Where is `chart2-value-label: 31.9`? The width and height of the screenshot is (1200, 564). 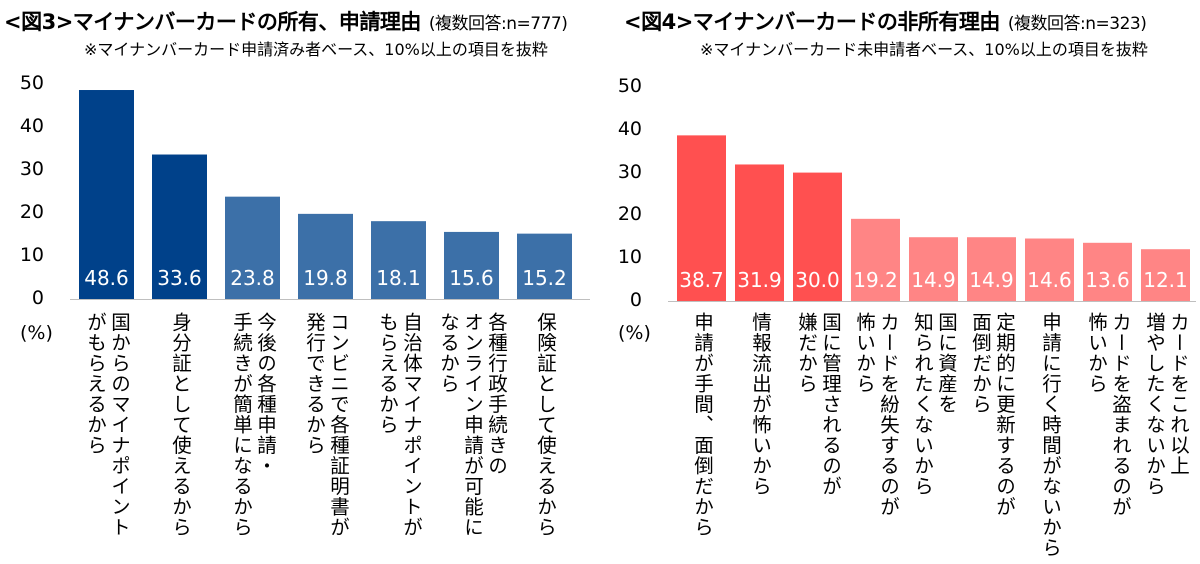
chart2-value-label: 31.9 is located at coordinates (759, 280).